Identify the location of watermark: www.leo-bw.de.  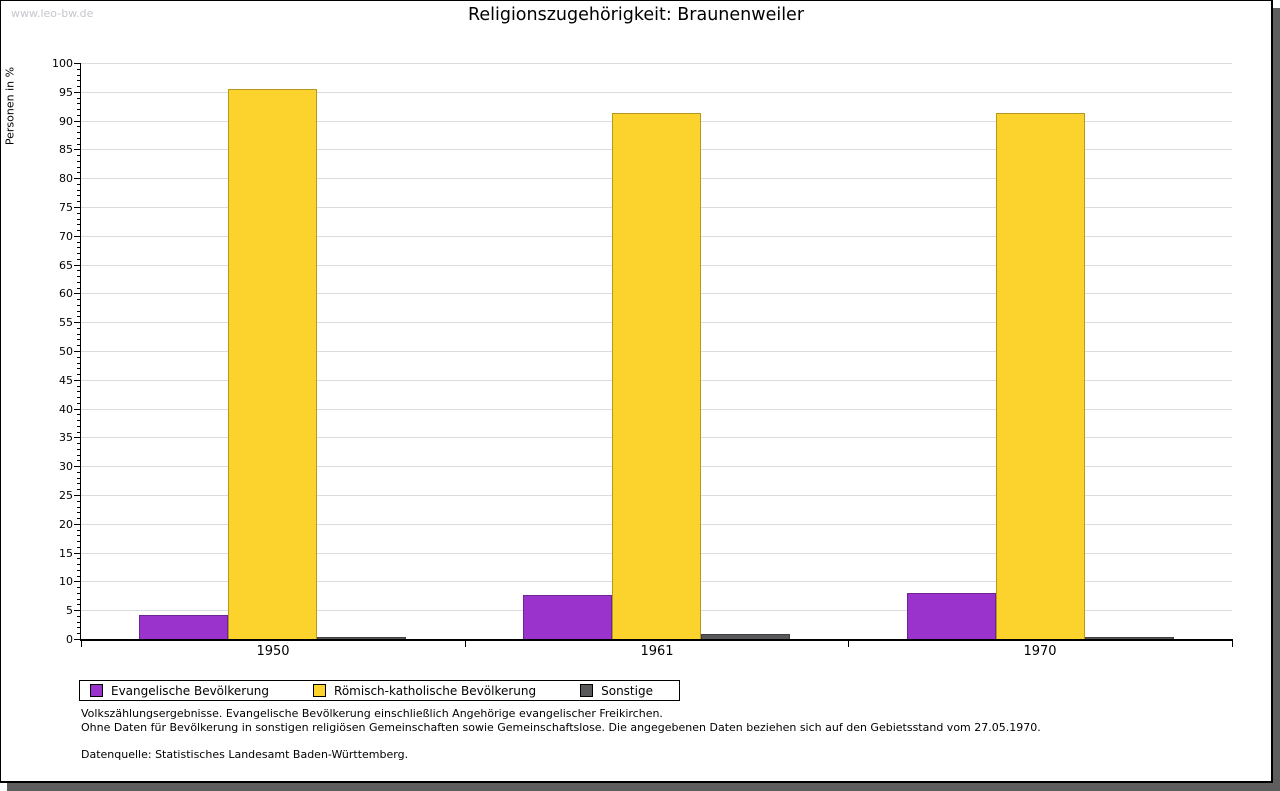
(52, 13).